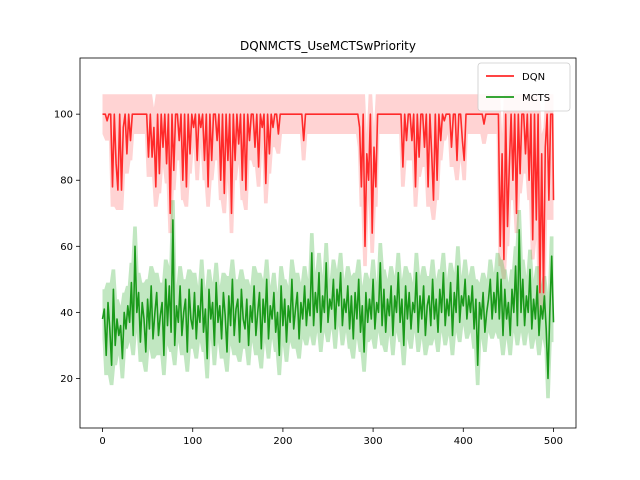 This screenshot has height=480, width=640. What do you see at coordinates (102, 441) in the screenshot?
I see `x-tick-label: 0` at bounding box center [102, 441].